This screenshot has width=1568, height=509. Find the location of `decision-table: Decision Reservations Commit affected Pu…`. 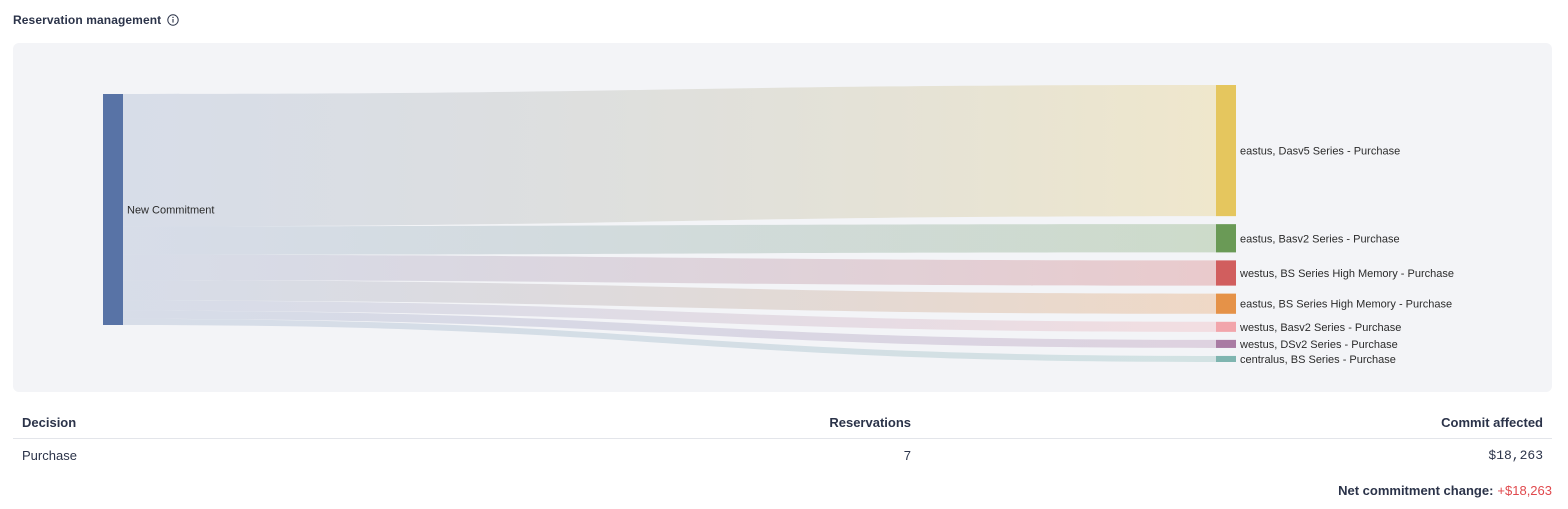

decision-table: Decision Reservations Commit affected Pu… is located at coordinates (782, 438).